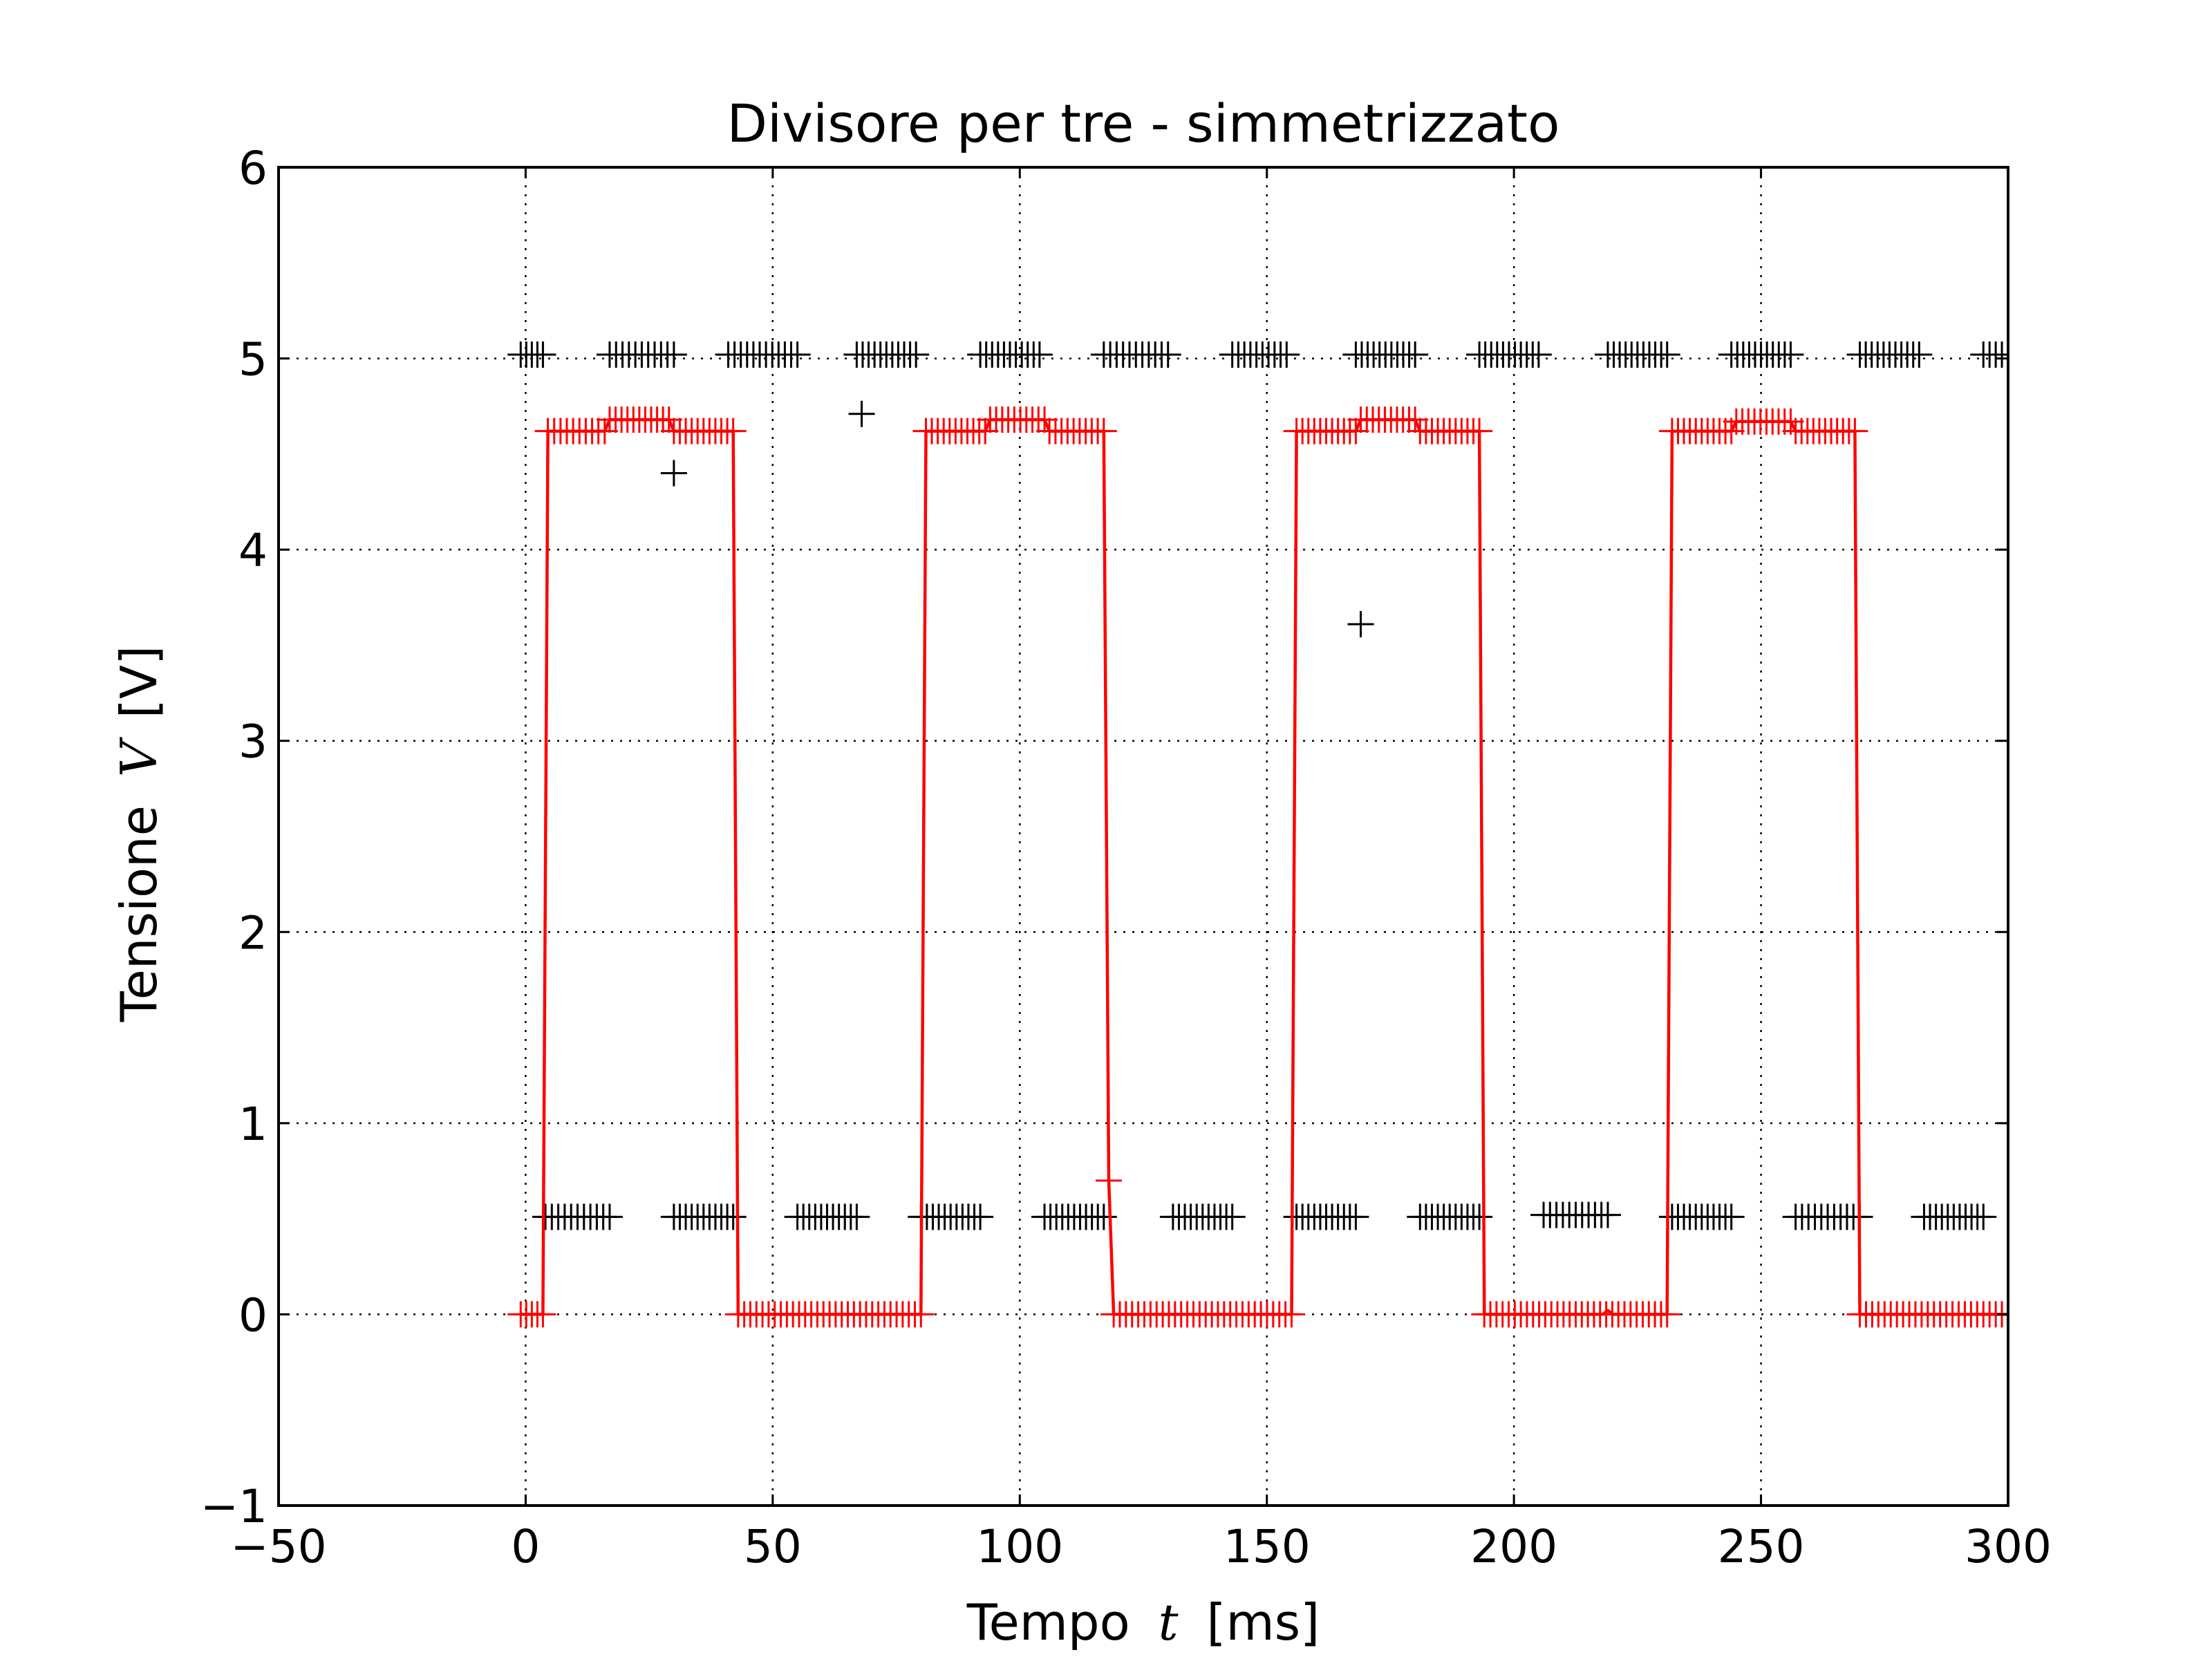  What do you see at coordinates (1263, 1622) in the screenshot?
I see `x-axis-label-unit: [ms]` at bounding box center [1263, 1622].